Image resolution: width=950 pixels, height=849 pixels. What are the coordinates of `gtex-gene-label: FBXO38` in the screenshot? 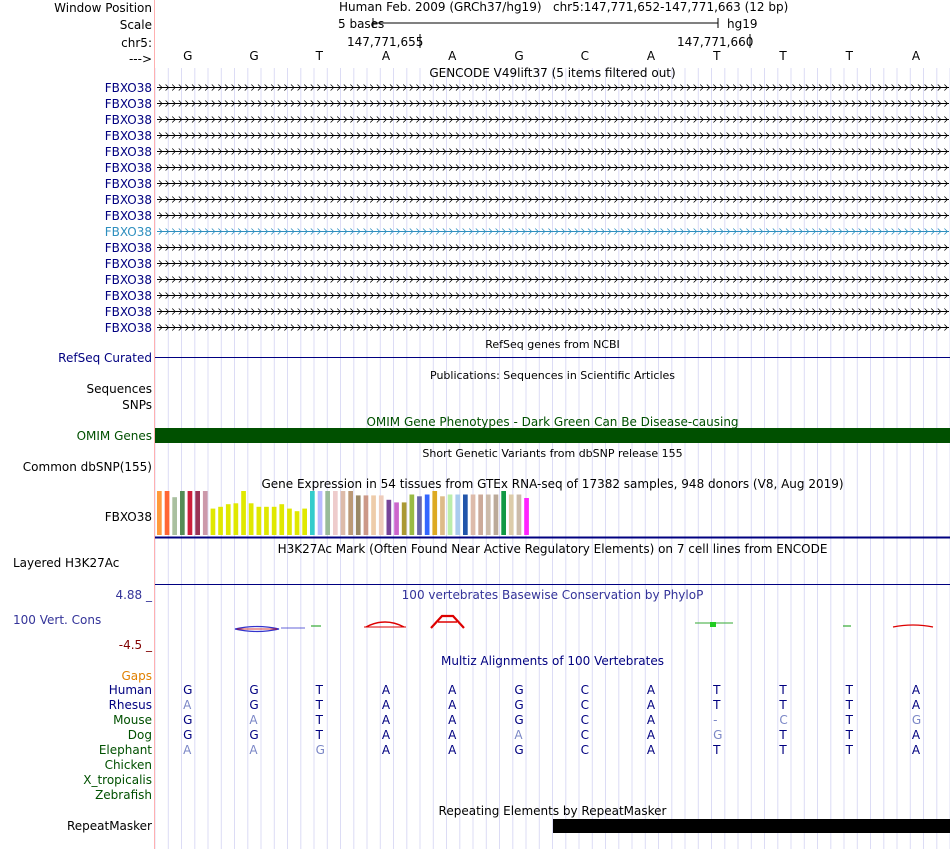 It's located at (128, 517).